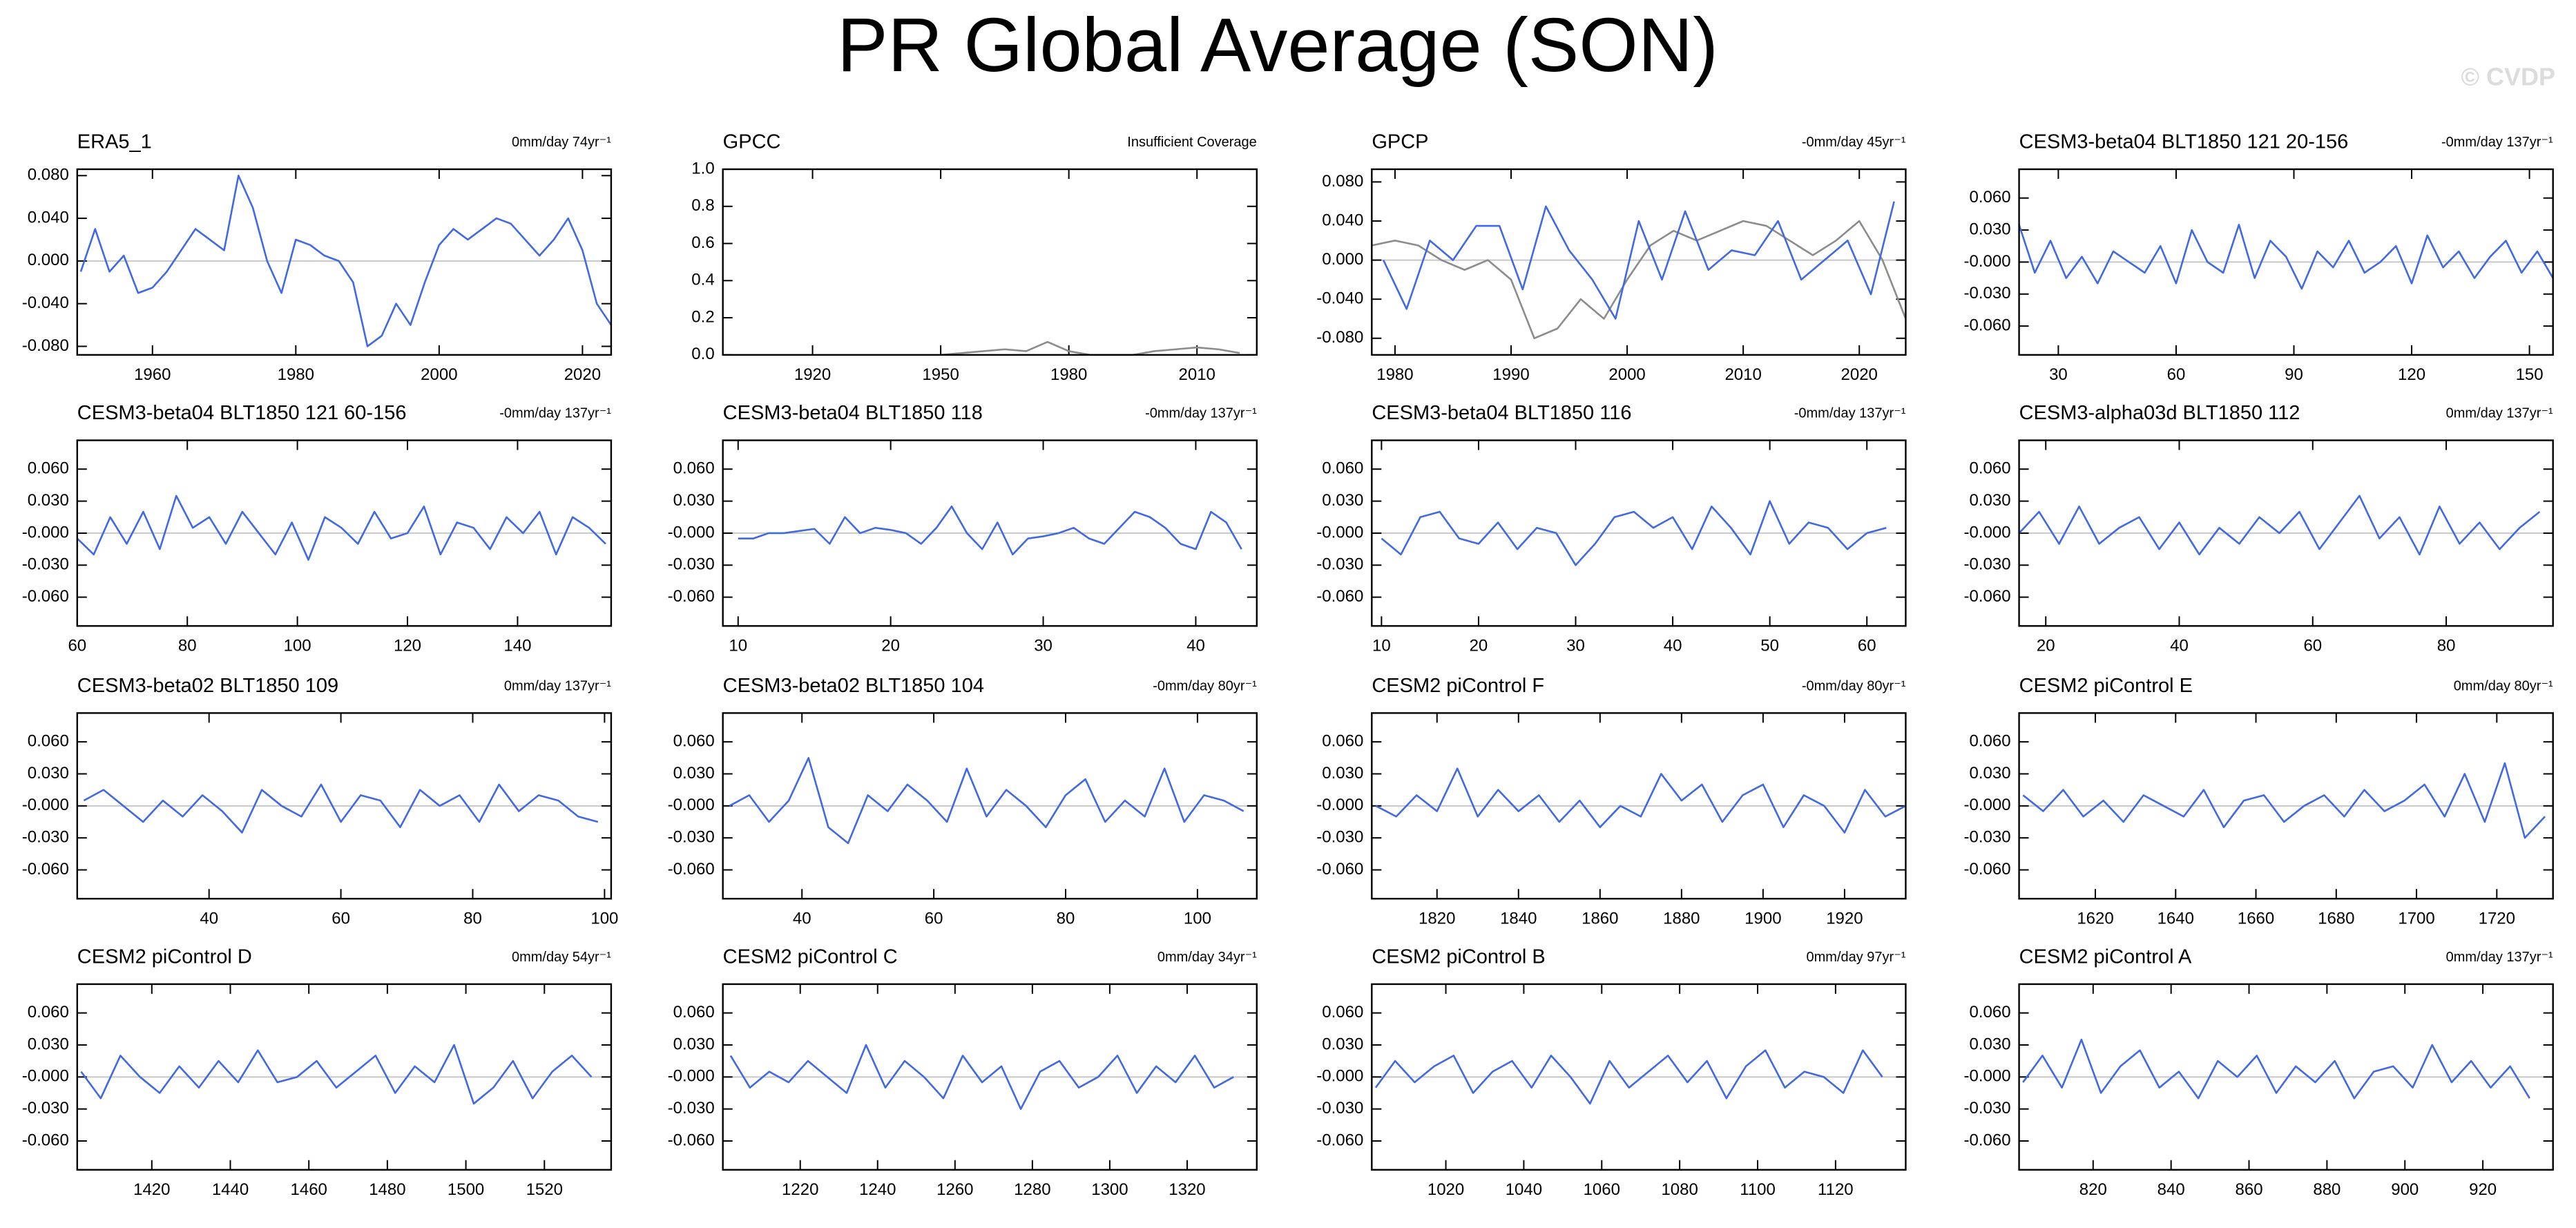  What do you see at coordinates (702, 168) in the screenshot?
I see `y-tick-label: 1.0` at bounding box center [702, 168].